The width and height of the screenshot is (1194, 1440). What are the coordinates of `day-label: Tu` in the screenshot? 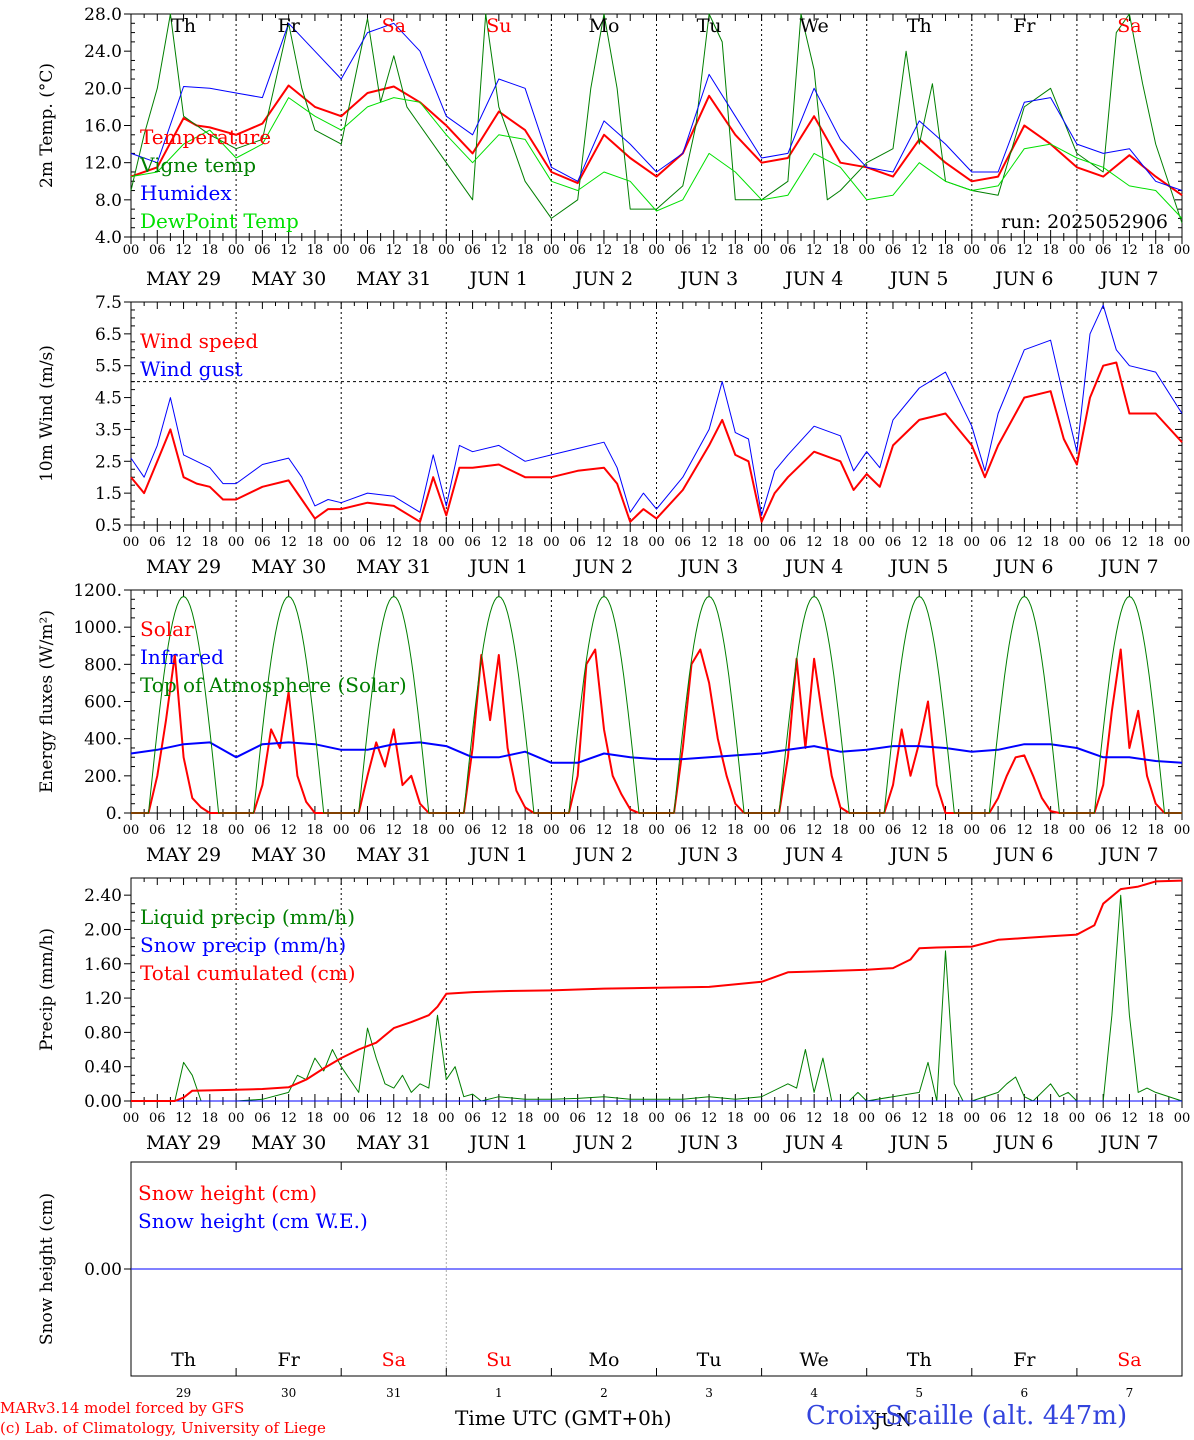 It's located at (709, 26).